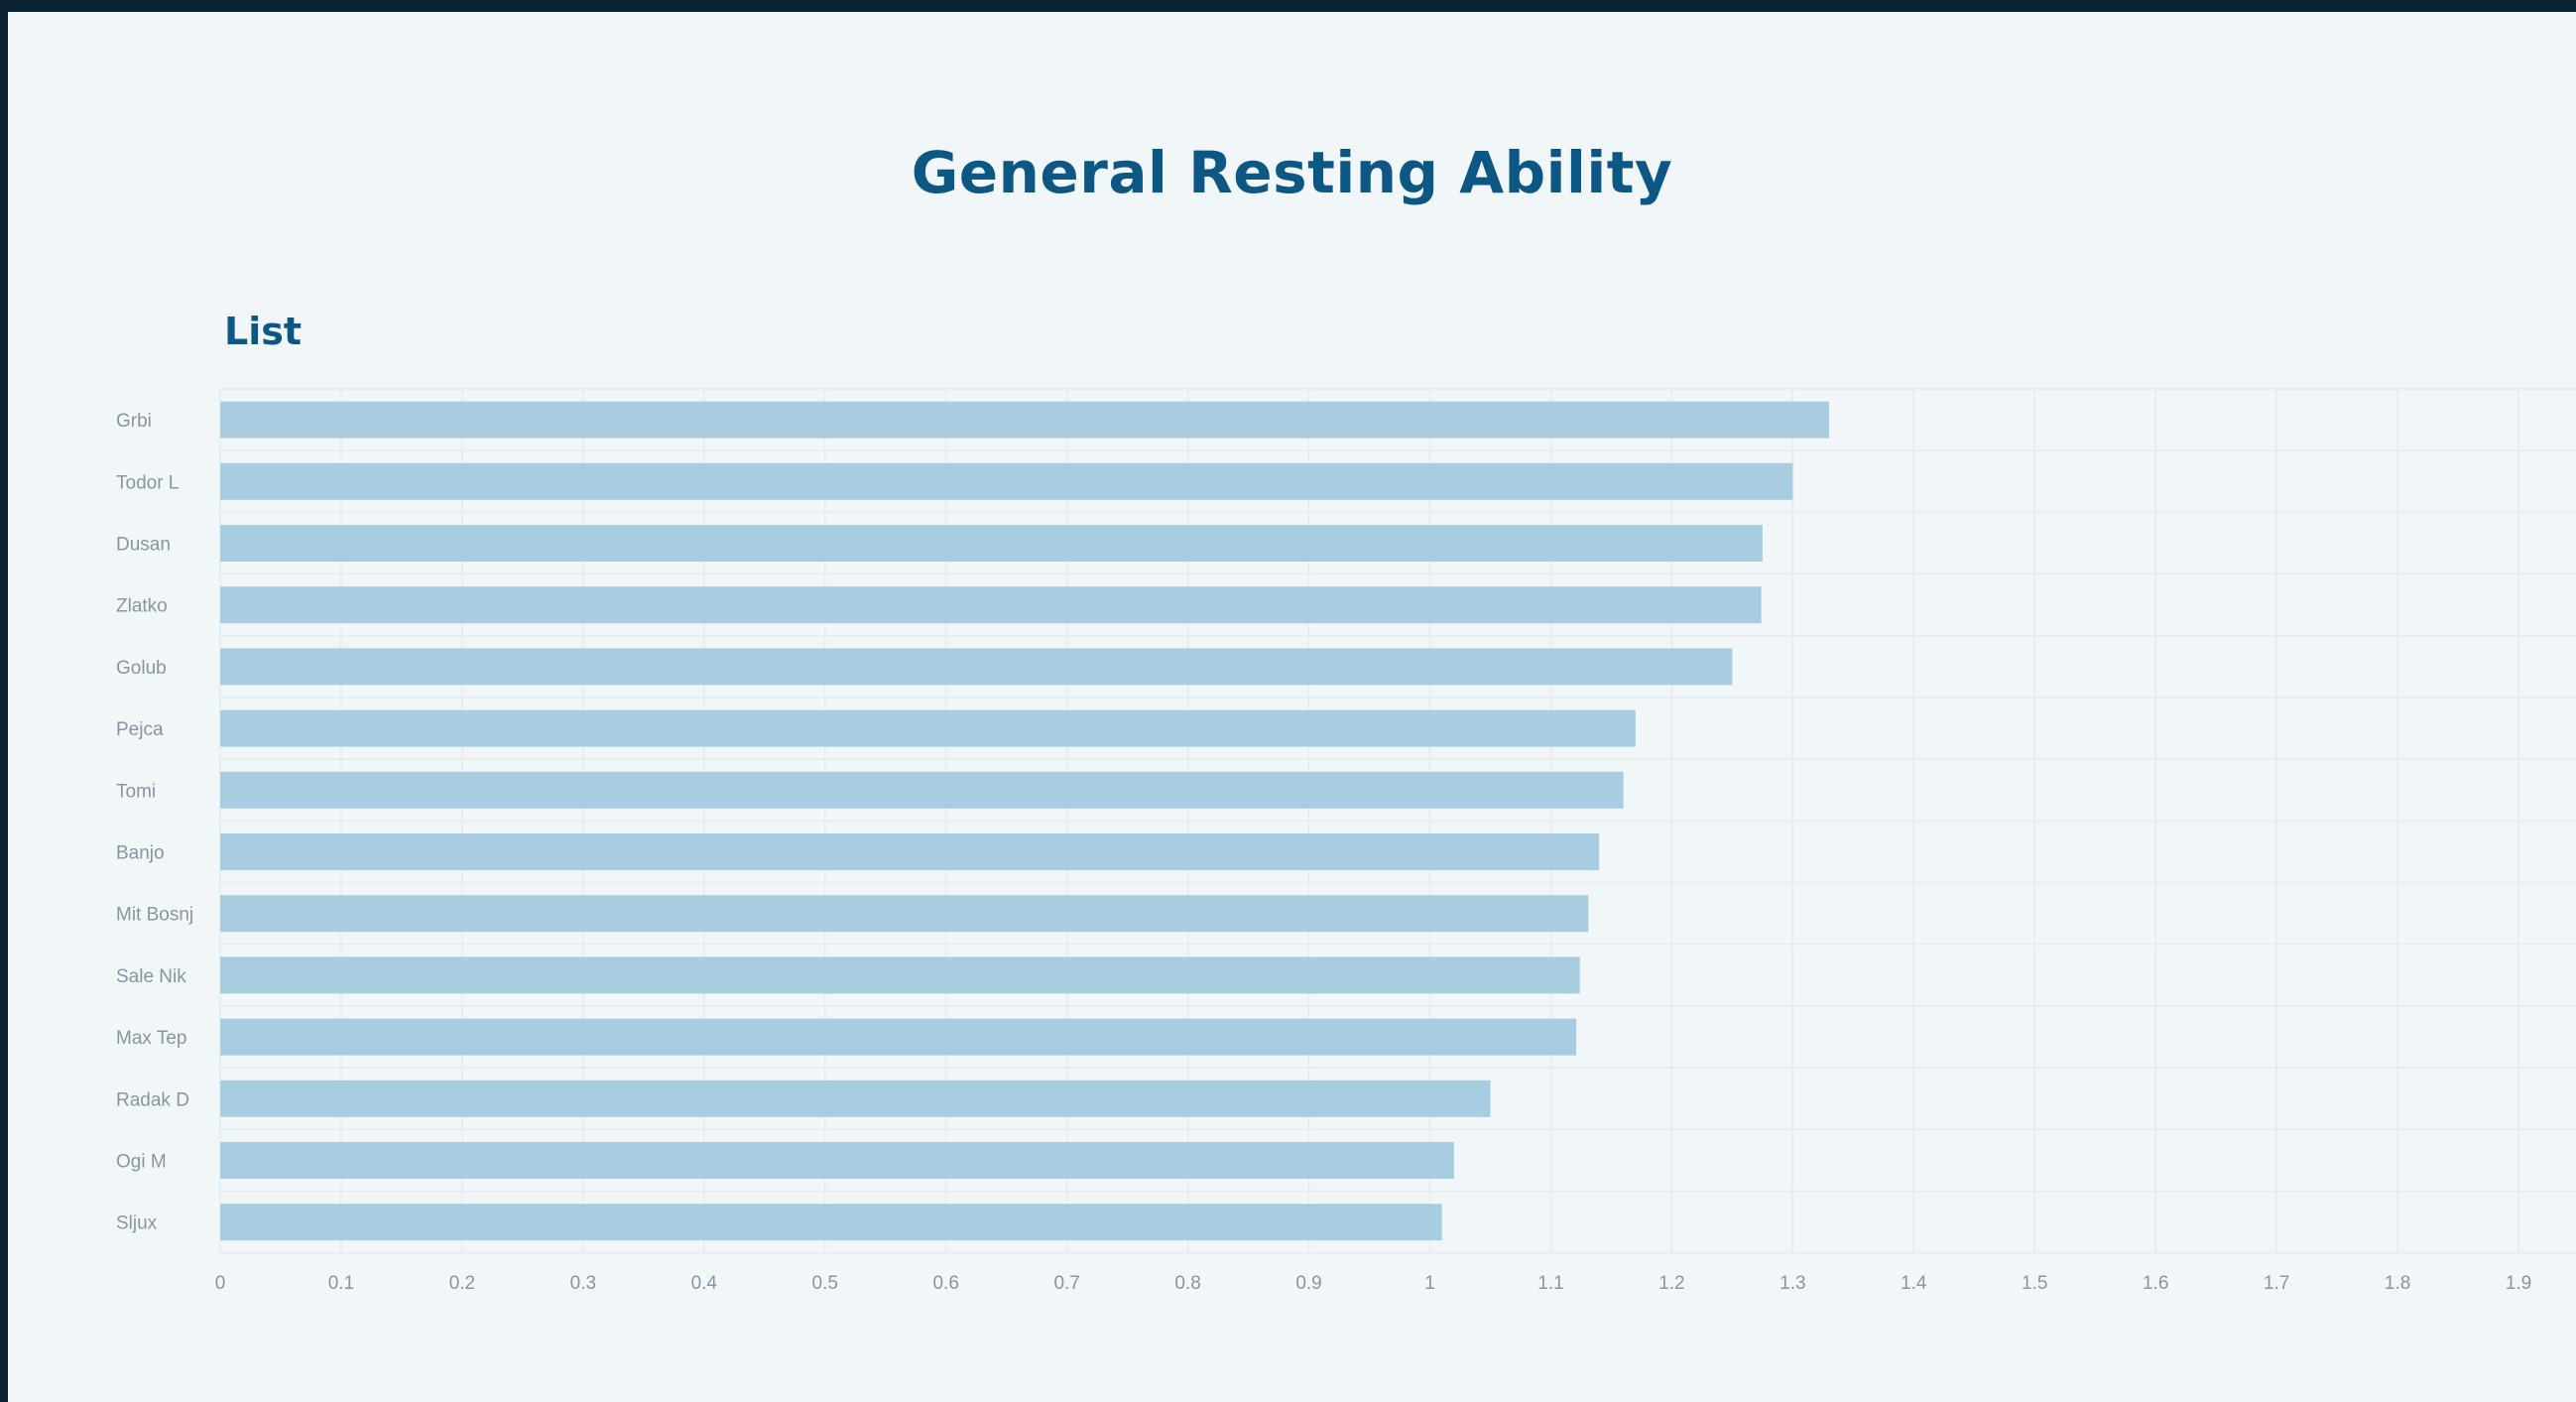 Image resolution: width=2576 pixels, height=1402 pixels. Describe the element at coordinates (1066, 1283) in the screenshot. I see `x-tick-label: 0.7` at that location.